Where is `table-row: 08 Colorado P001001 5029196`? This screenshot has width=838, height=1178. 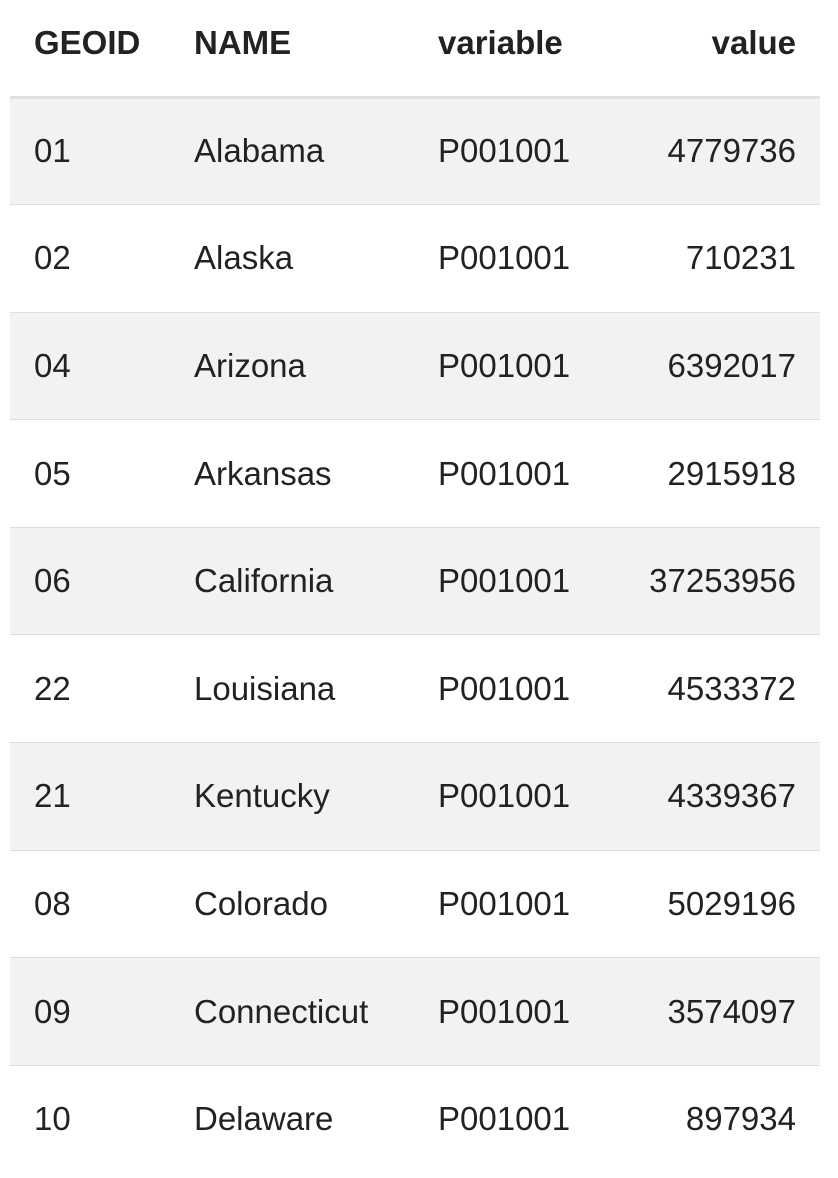
table-row: 08 Colorado P001001 5029196 is located at coordinates (415, 904).